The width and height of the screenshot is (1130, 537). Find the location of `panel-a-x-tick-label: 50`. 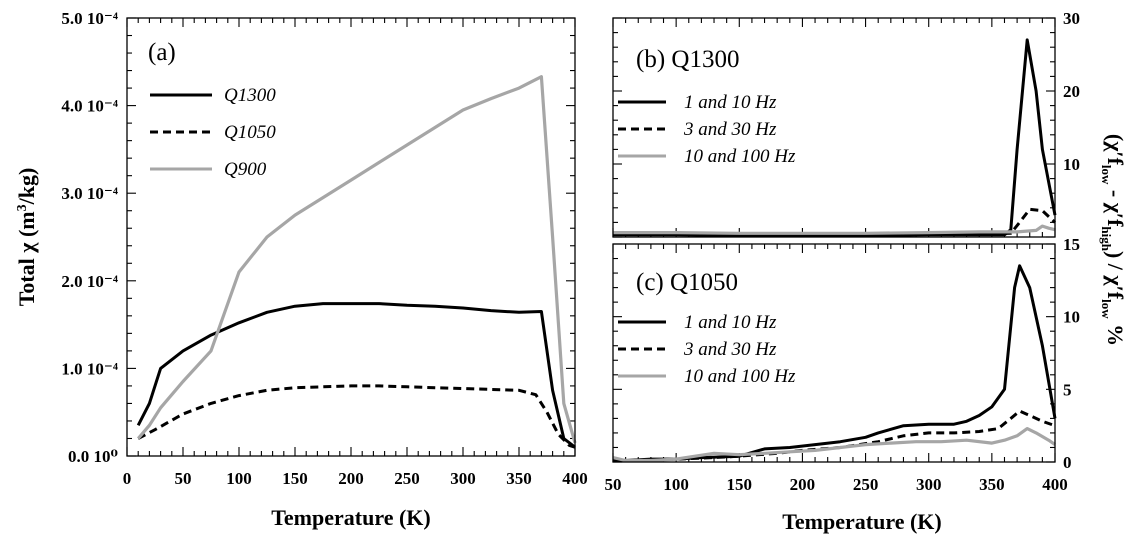

panel-a-x-tick-label: 50 is located at coordinates (183, 478).